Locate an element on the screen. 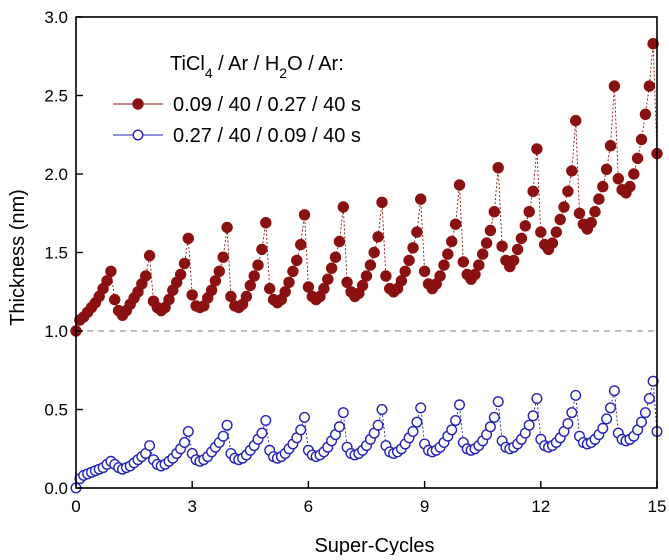 This screenshot has width=669, height=560. y-tick-label: 1.5 is located at coordinates (56, 253).